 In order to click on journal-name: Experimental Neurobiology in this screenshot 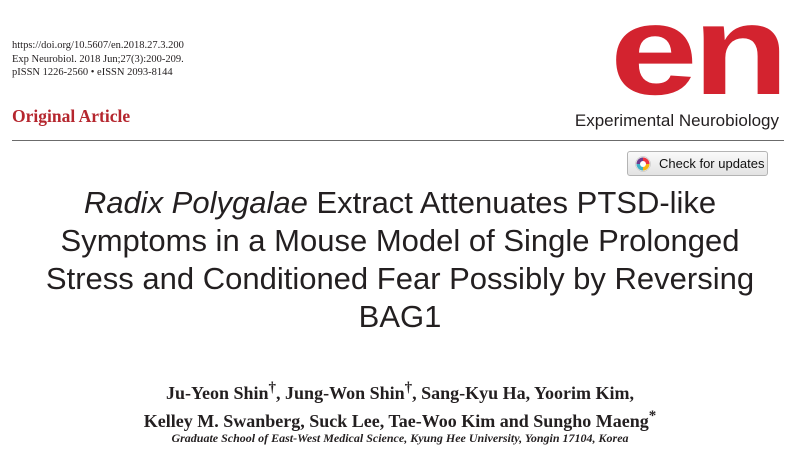, I will do `click(676, 120)`.